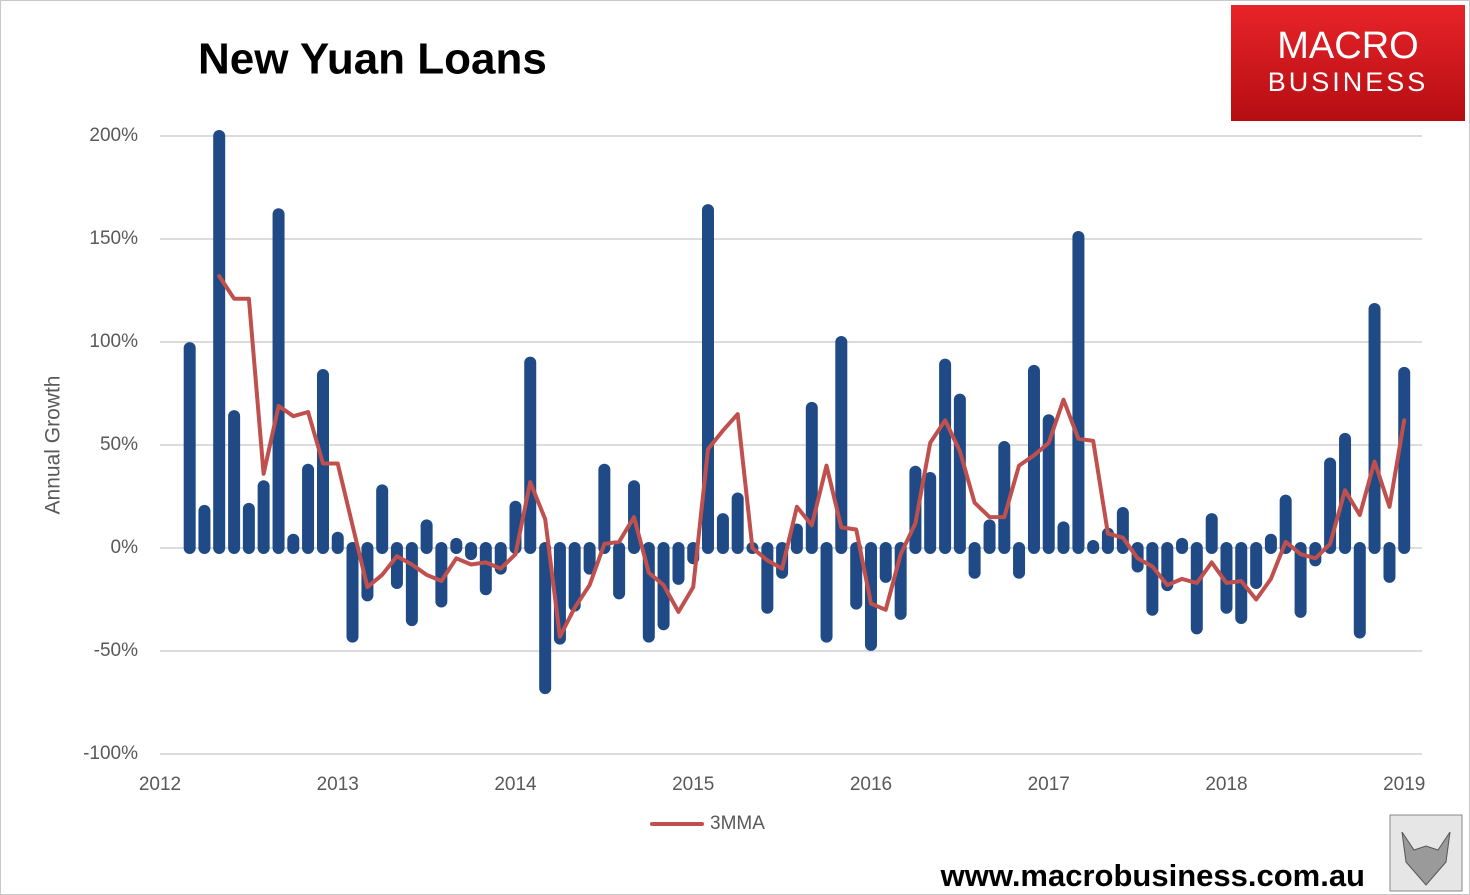  What do you see at coordinates (113, 341) in the screenshot?
I see `y-tick-label: 100%` at bounding box center [113, 341].